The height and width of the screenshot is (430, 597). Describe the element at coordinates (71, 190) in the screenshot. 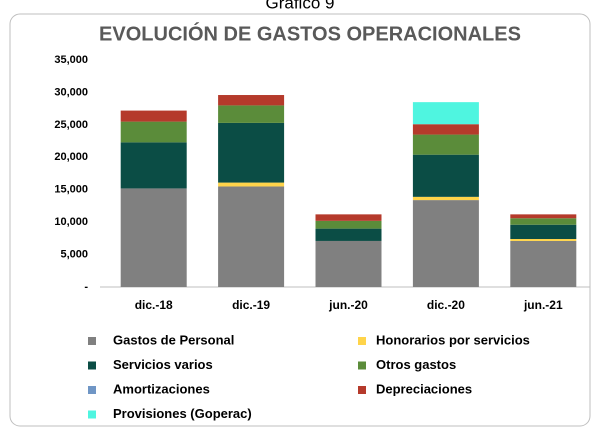

I see `y-tick-label: 15,000` at that location.